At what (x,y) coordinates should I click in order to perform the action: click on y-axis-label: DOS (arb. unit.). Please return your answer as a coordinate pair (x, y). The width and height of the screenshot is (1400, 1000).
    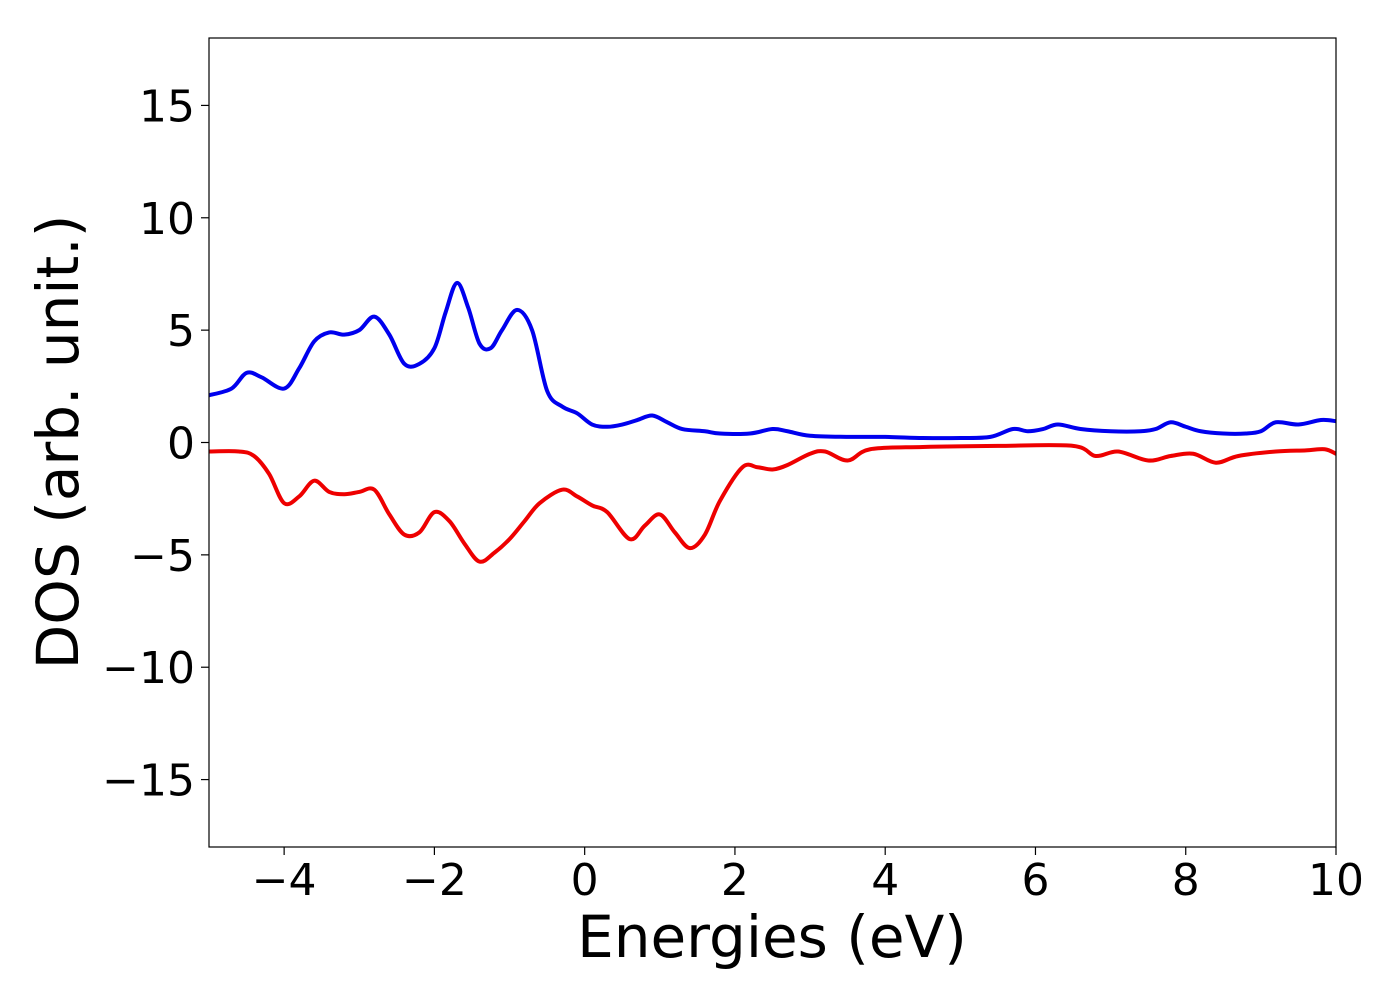
    Looking at the image, I should click on (58, 442).